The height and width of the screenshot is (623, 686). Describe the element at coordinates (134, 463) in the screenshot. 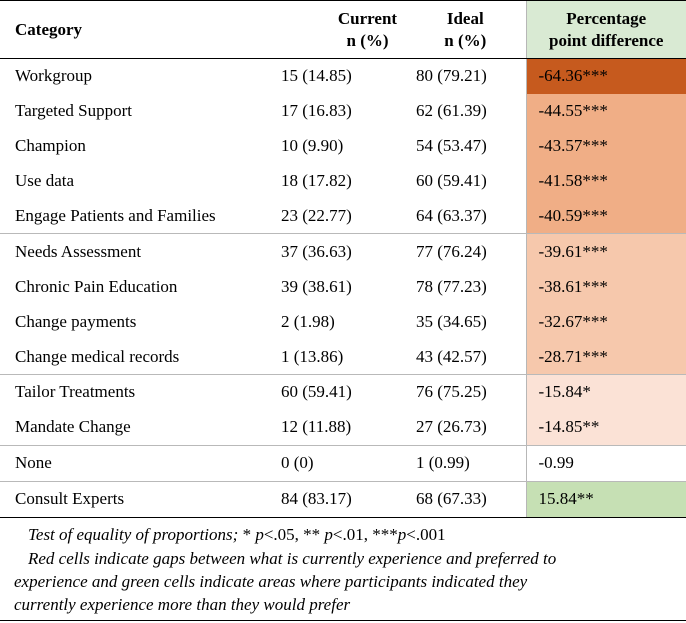

I see `cell-category: None` at that location.